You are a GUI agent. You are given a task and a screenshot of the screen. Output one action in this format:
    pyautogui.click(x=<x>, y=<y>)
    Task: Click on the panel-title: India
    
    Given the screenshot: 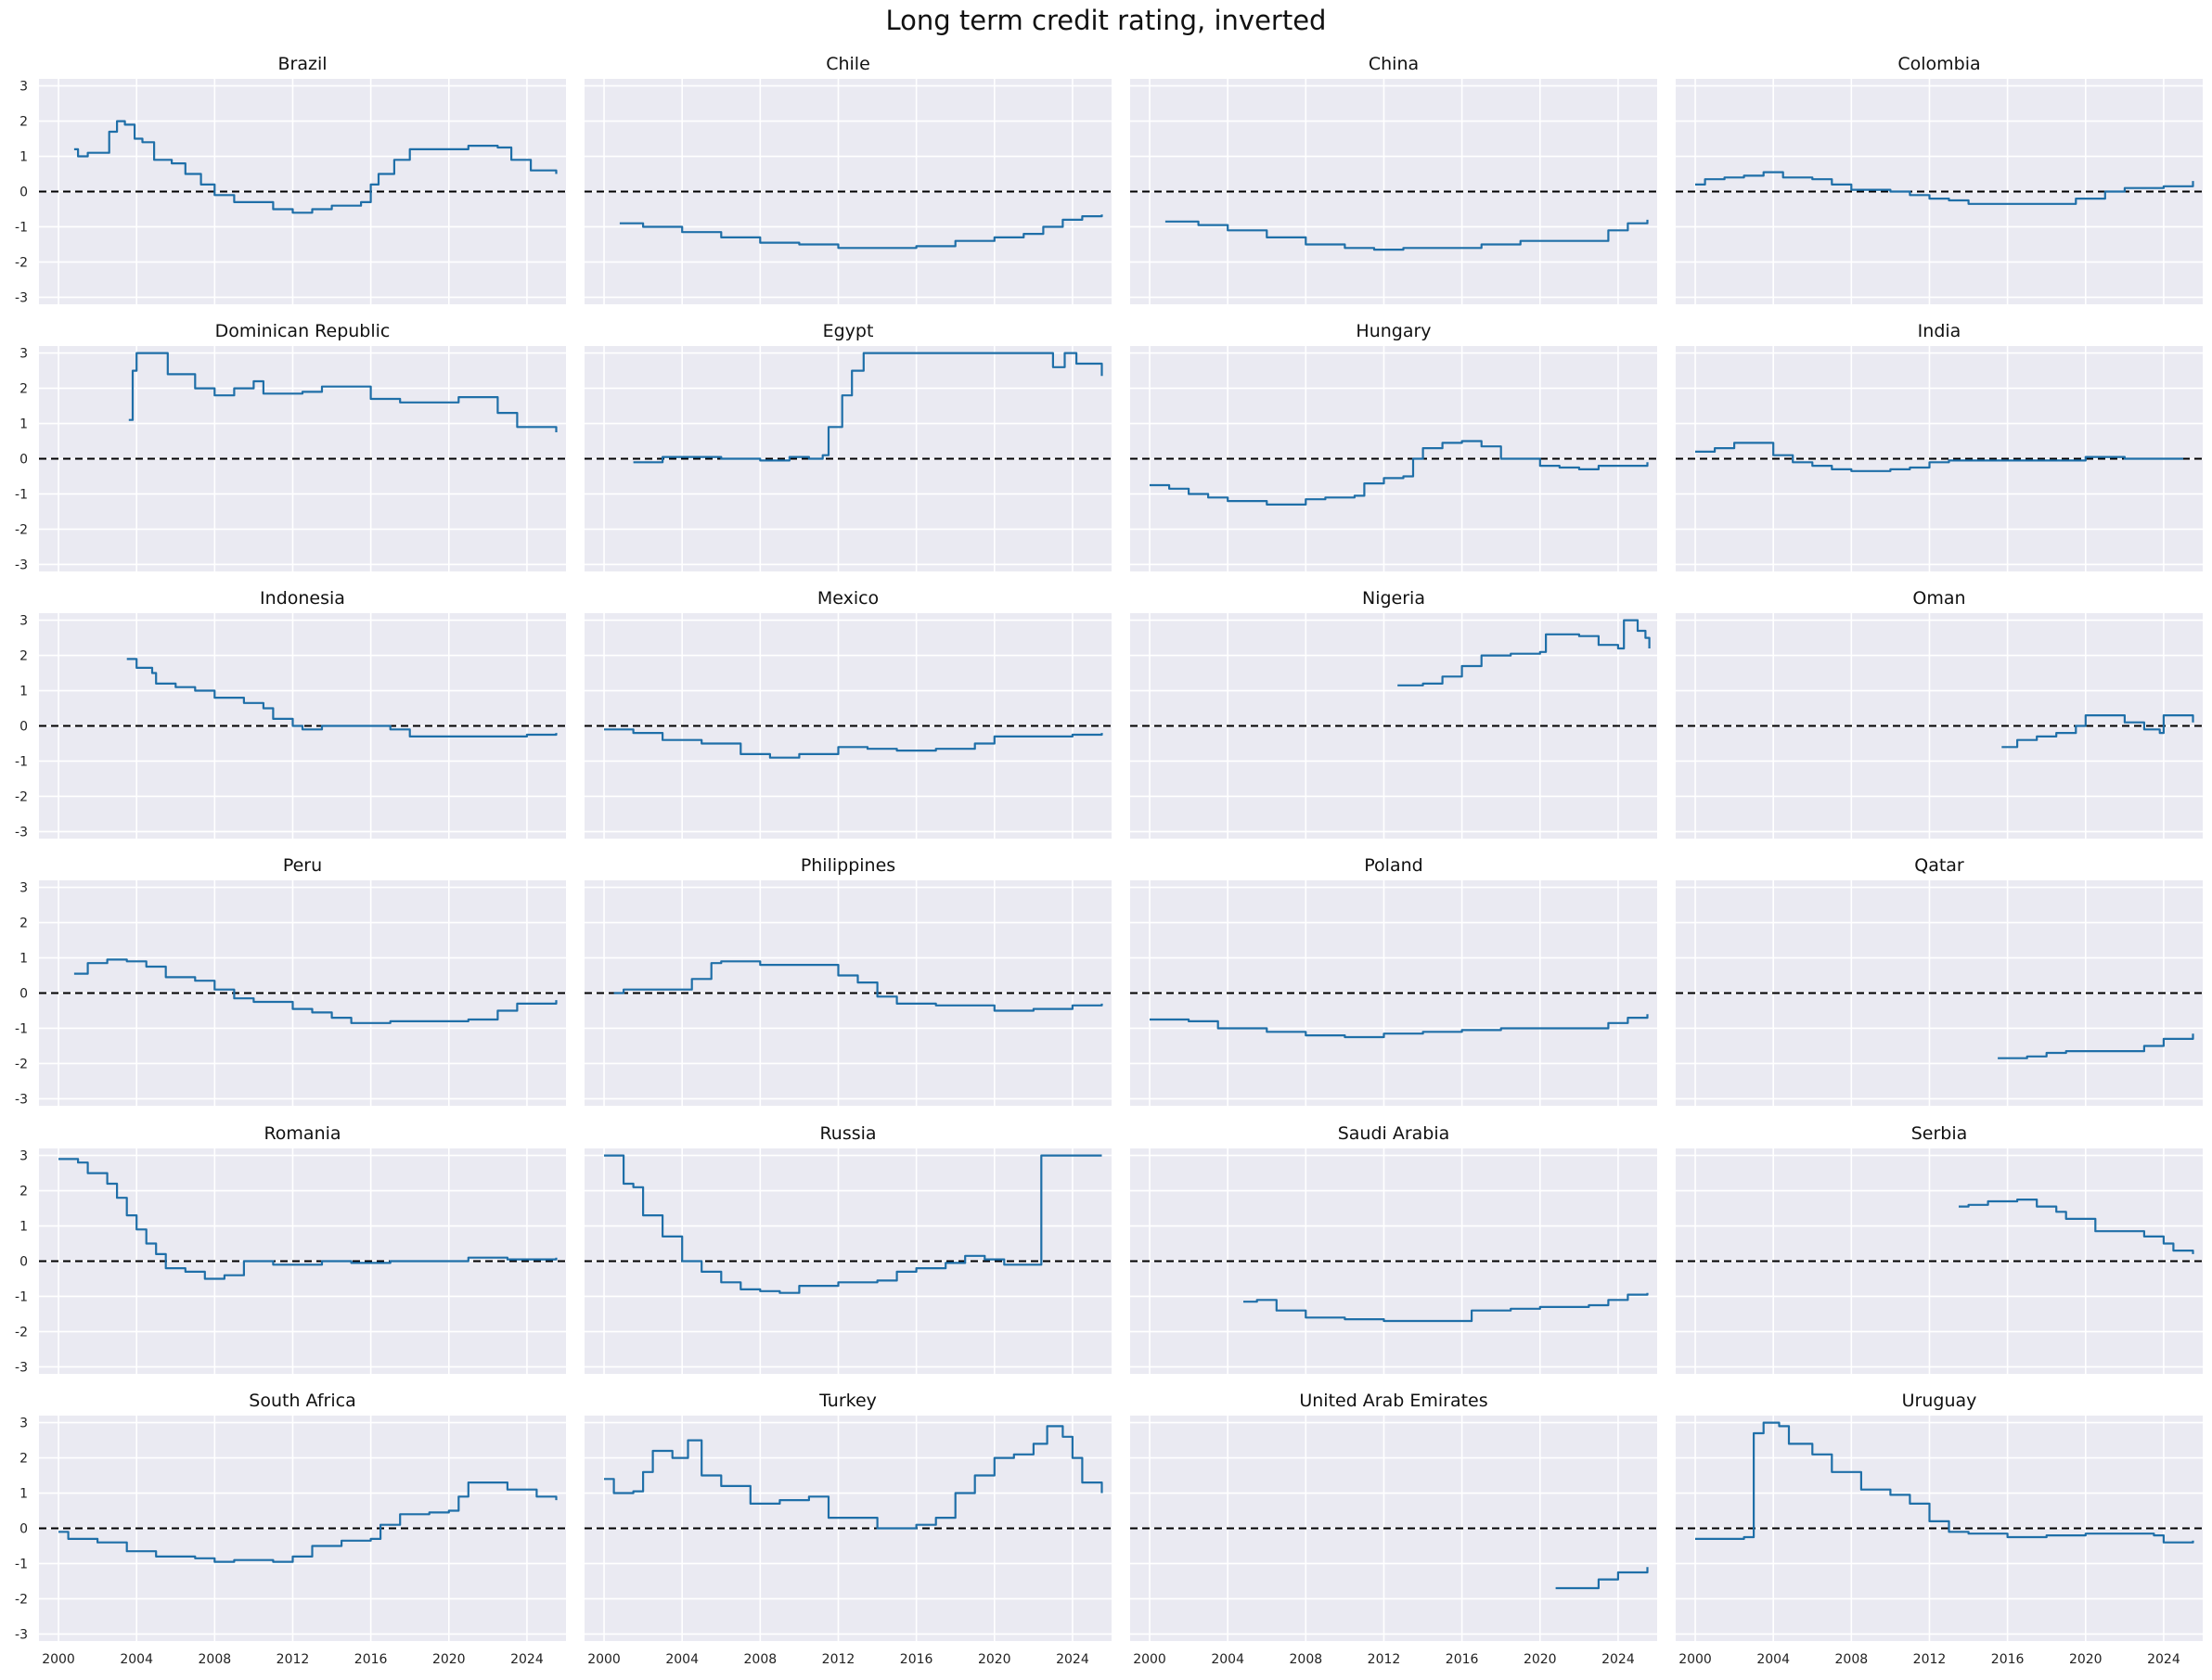 What is the action you would take?
    pyautogui.click(x=1939, y=331)
    